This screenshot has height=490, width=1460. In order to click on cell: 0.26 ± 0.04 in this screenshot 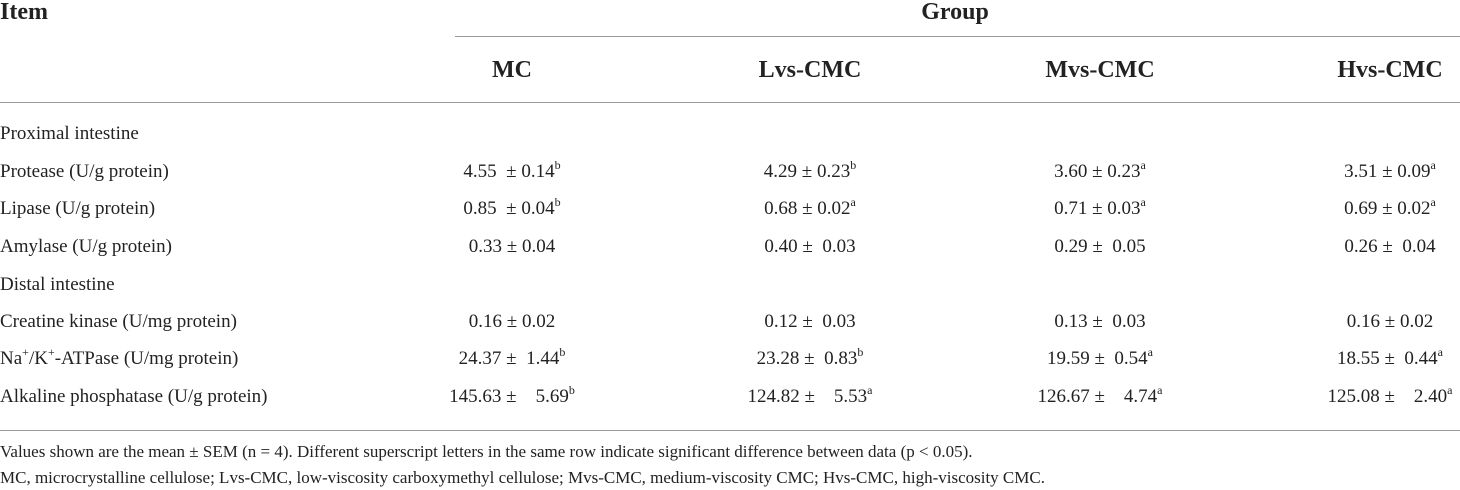, I will do `click(1389, 246)`.